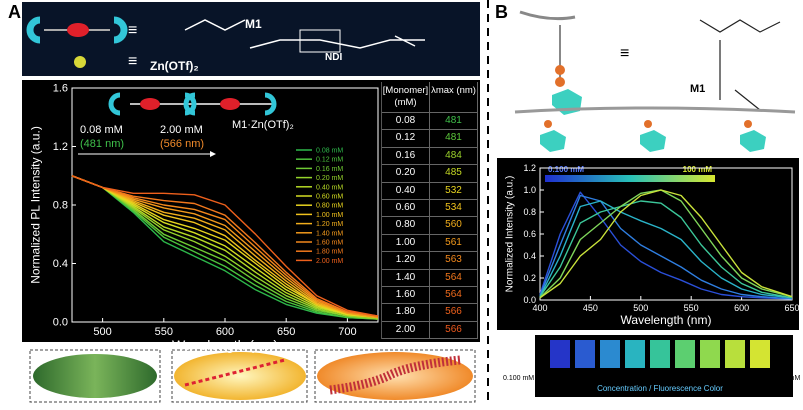 Image resolution: width=803 pixels, height=410 pixels. I want to click on table-cell: 0.12, so click(406, 138).